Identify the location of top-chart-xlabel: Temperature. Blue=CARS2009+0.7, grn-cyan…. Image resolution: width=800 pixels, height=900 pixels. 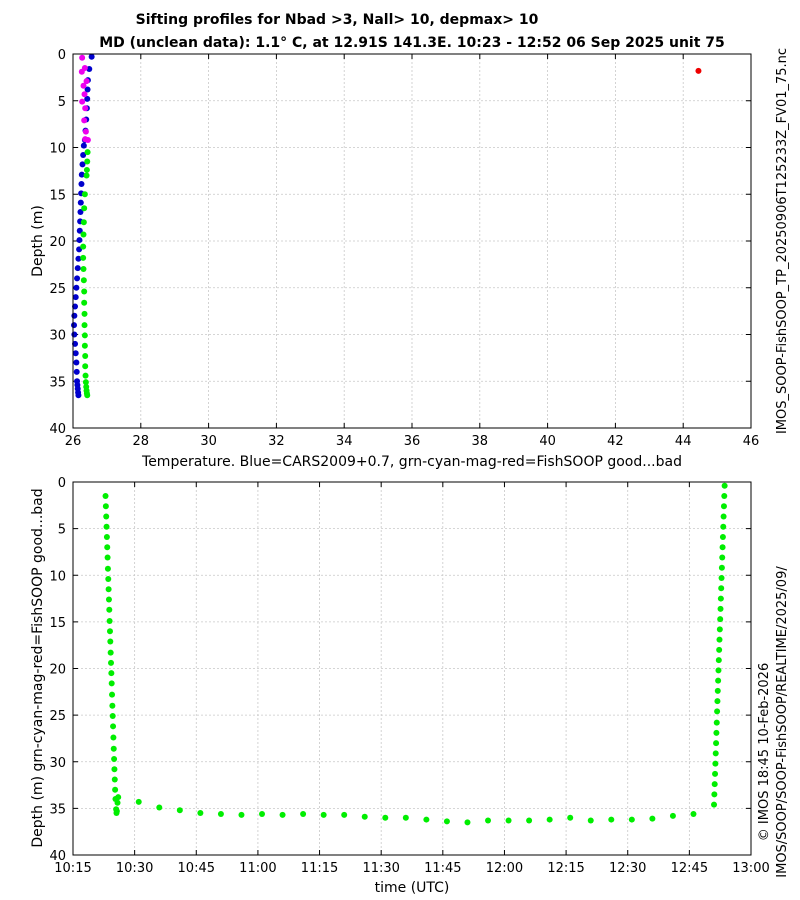
(411, 462).